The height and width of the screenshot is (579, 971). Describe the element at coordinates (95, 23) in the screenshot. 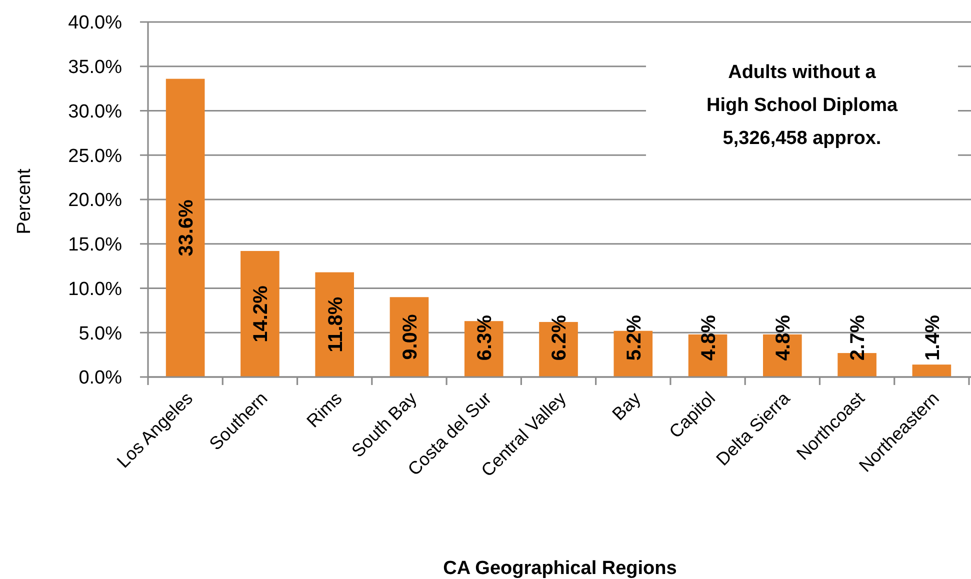

I see `y-tick-label: 40.0%` at that location.